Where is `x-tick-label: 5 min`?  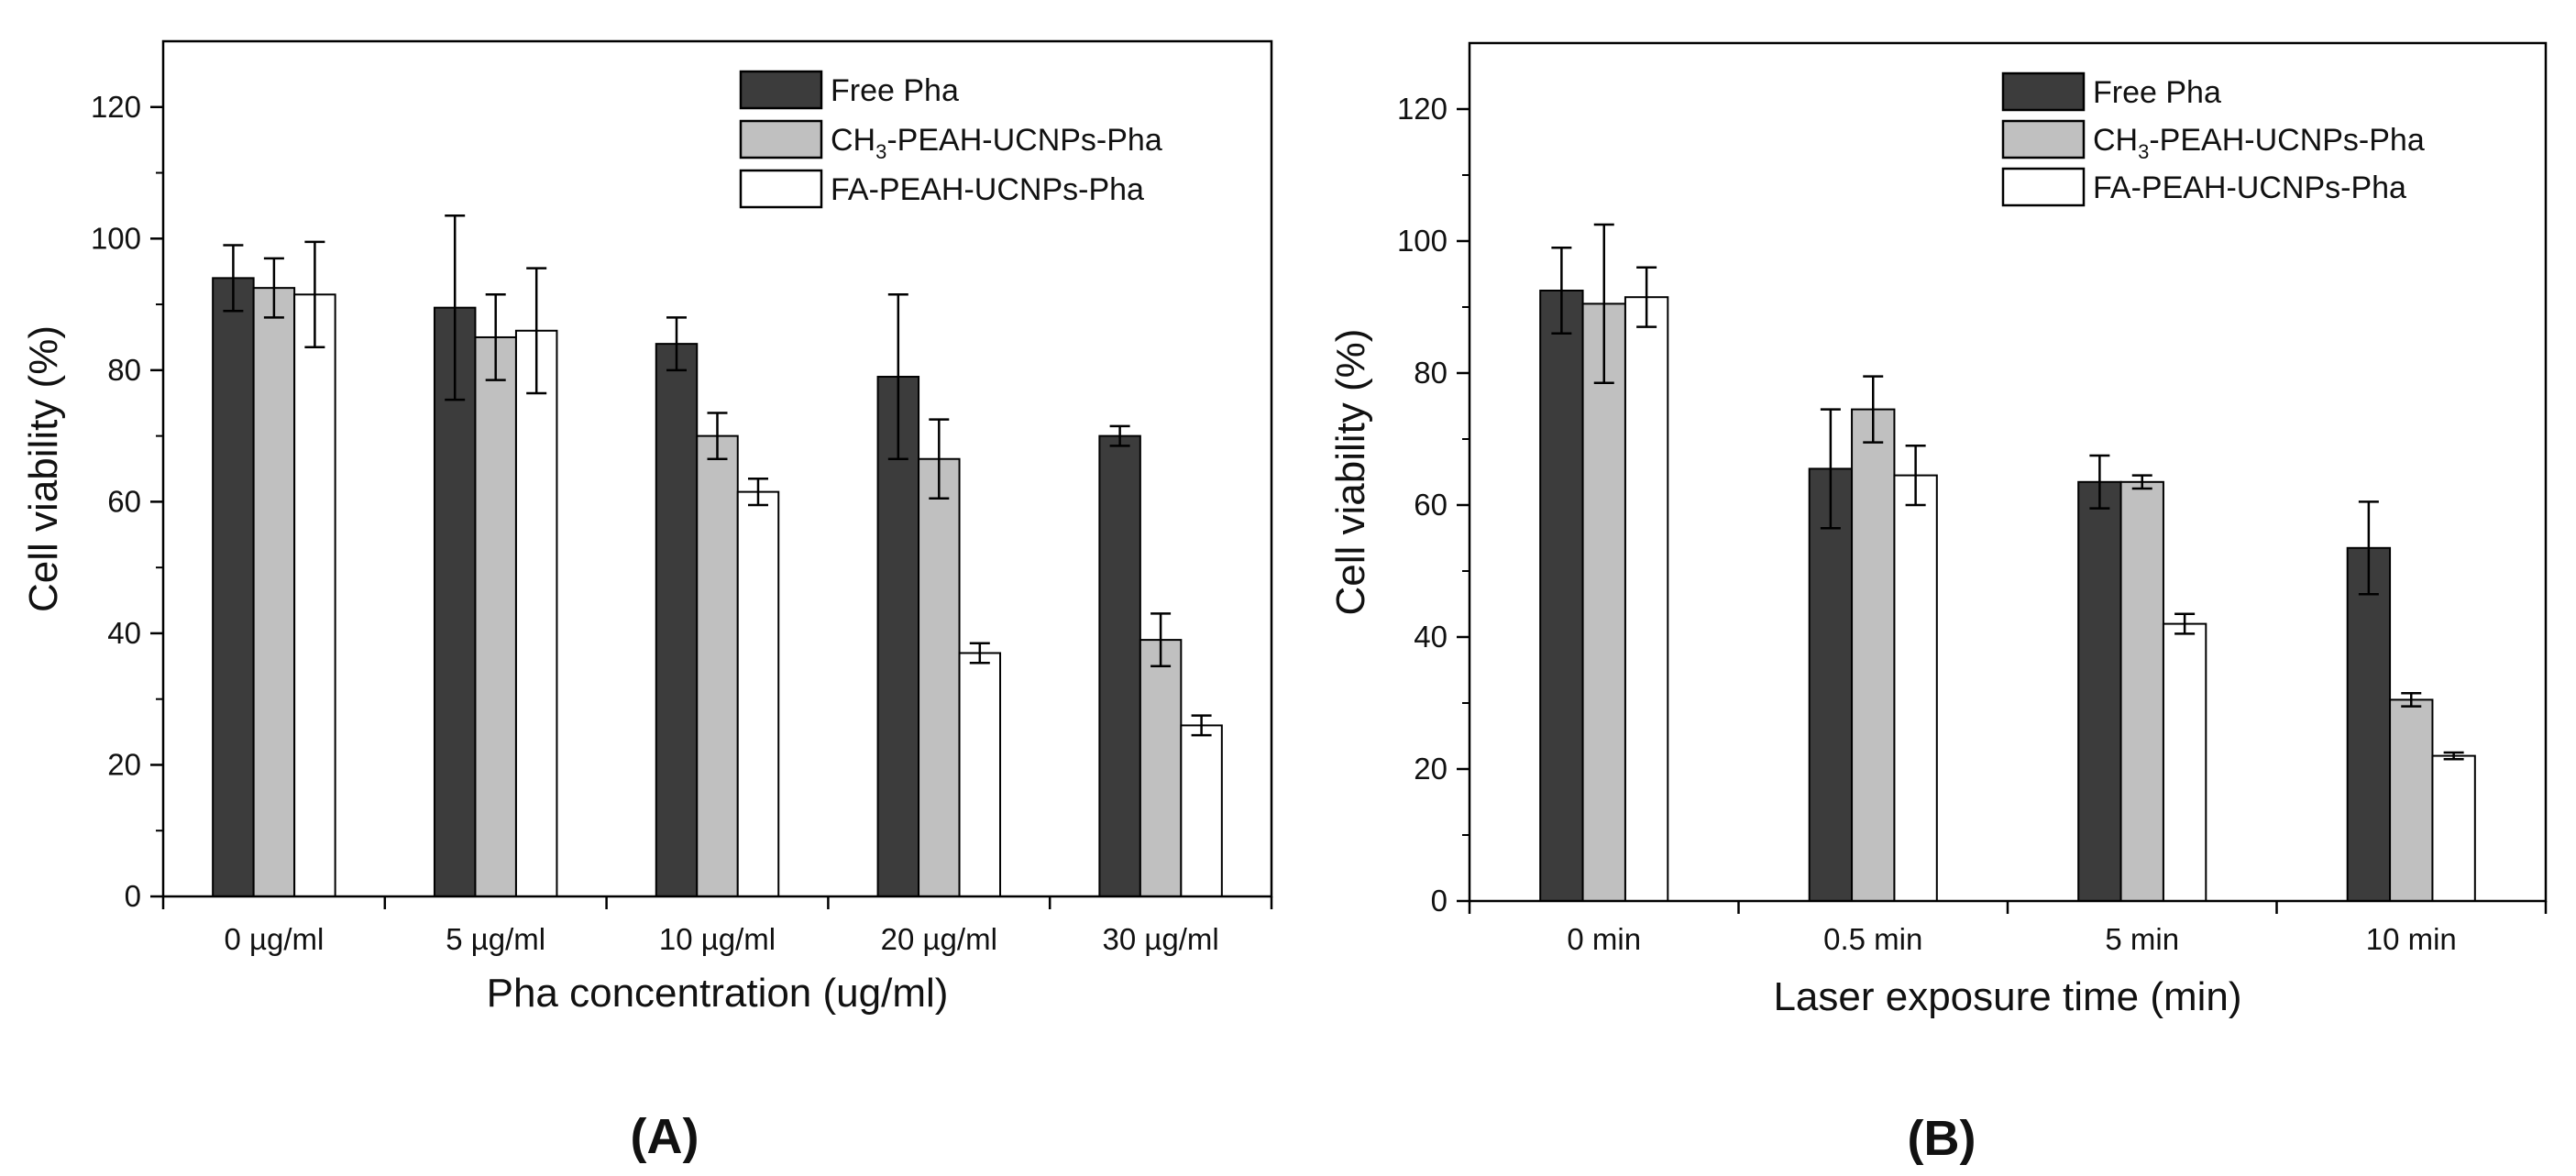
x-tick-label: 5 min is located at coordinates (2142, 939).